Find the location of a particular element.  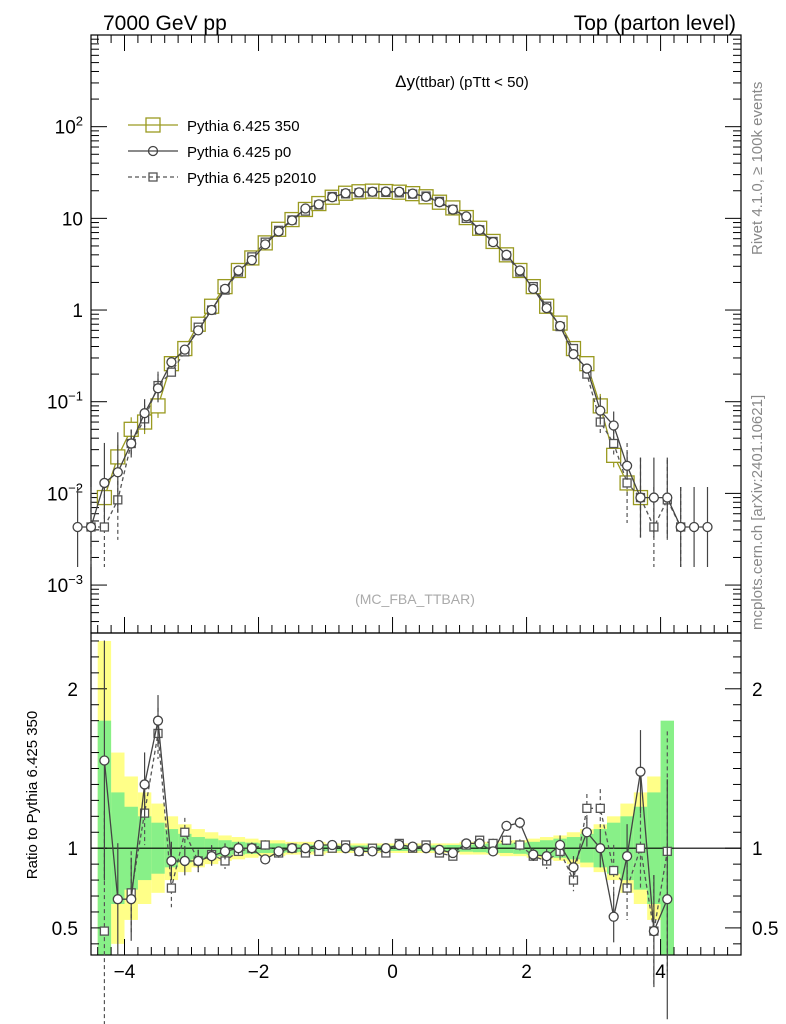

main-y-tick-label: 1 is located at coordinates (77, 311).